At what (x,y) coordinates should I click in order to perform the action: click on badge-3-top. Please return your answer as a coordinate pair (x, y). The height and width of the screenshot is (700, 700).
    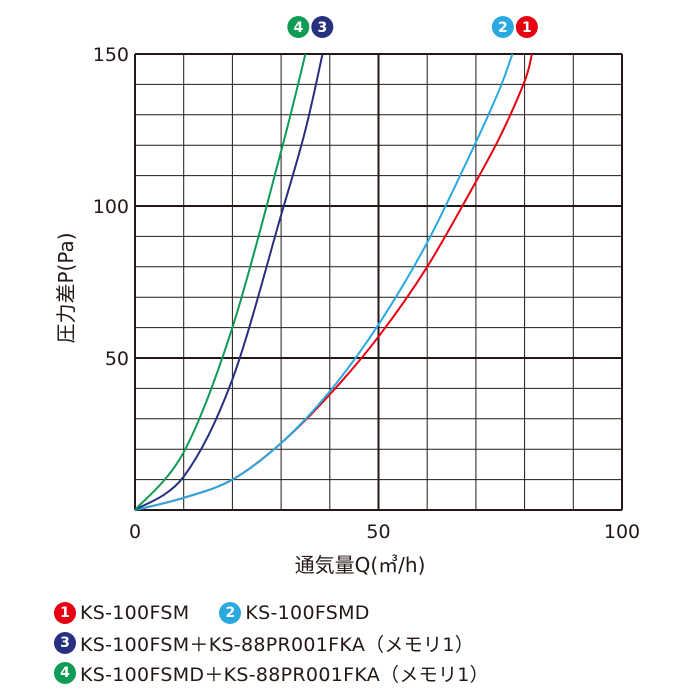
    Looking at the image, I should click on (322, 27).